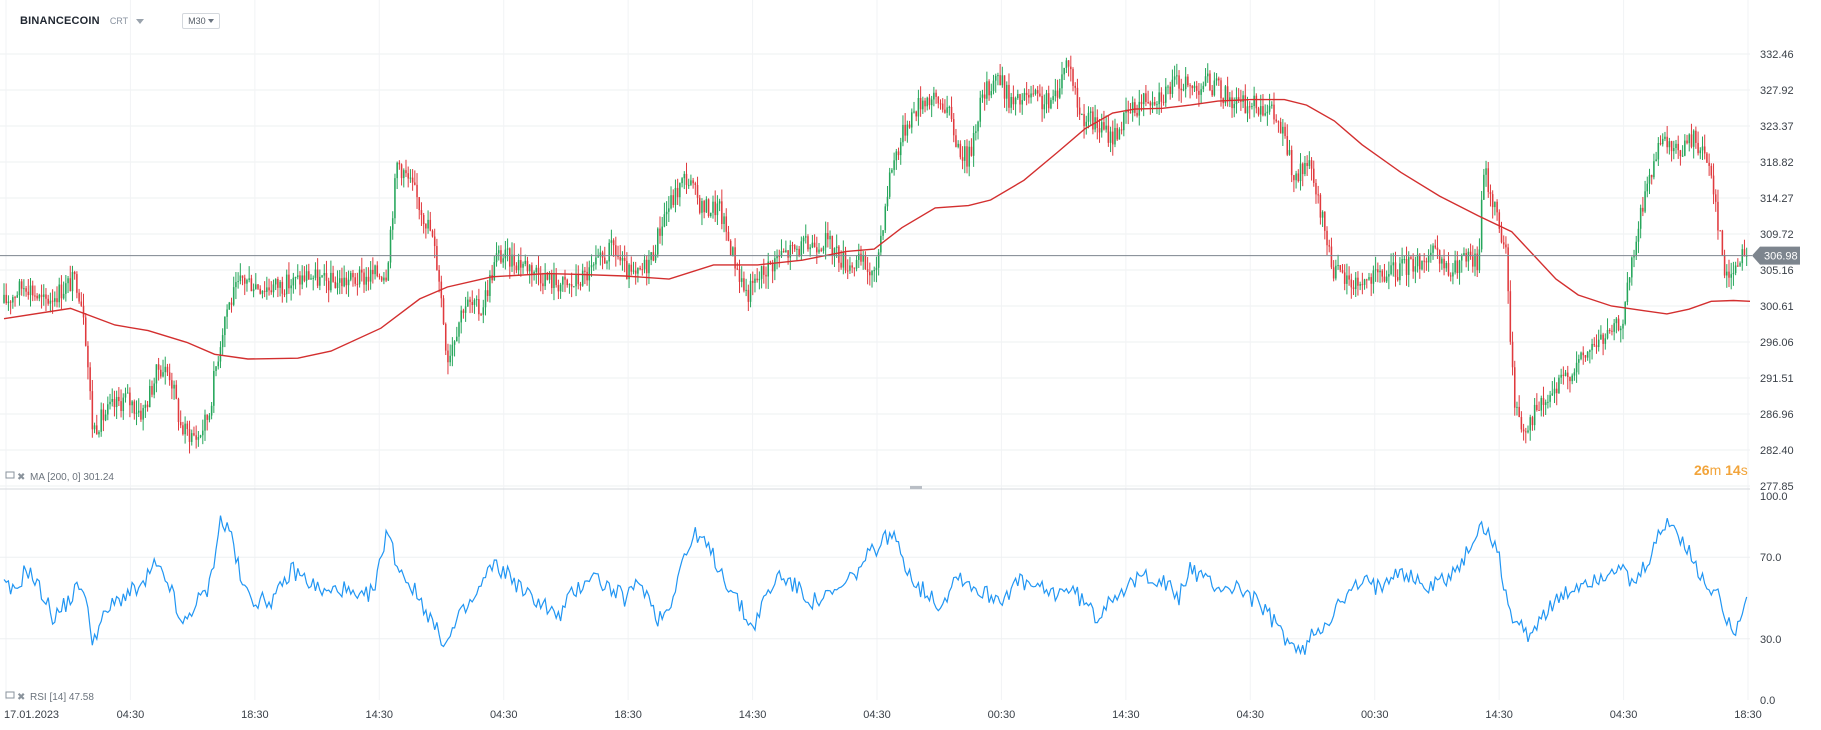  Describe the element at coordinates (60, 21) in the screenshot. I see `symbol-label: BINANCECOIN` at that location.